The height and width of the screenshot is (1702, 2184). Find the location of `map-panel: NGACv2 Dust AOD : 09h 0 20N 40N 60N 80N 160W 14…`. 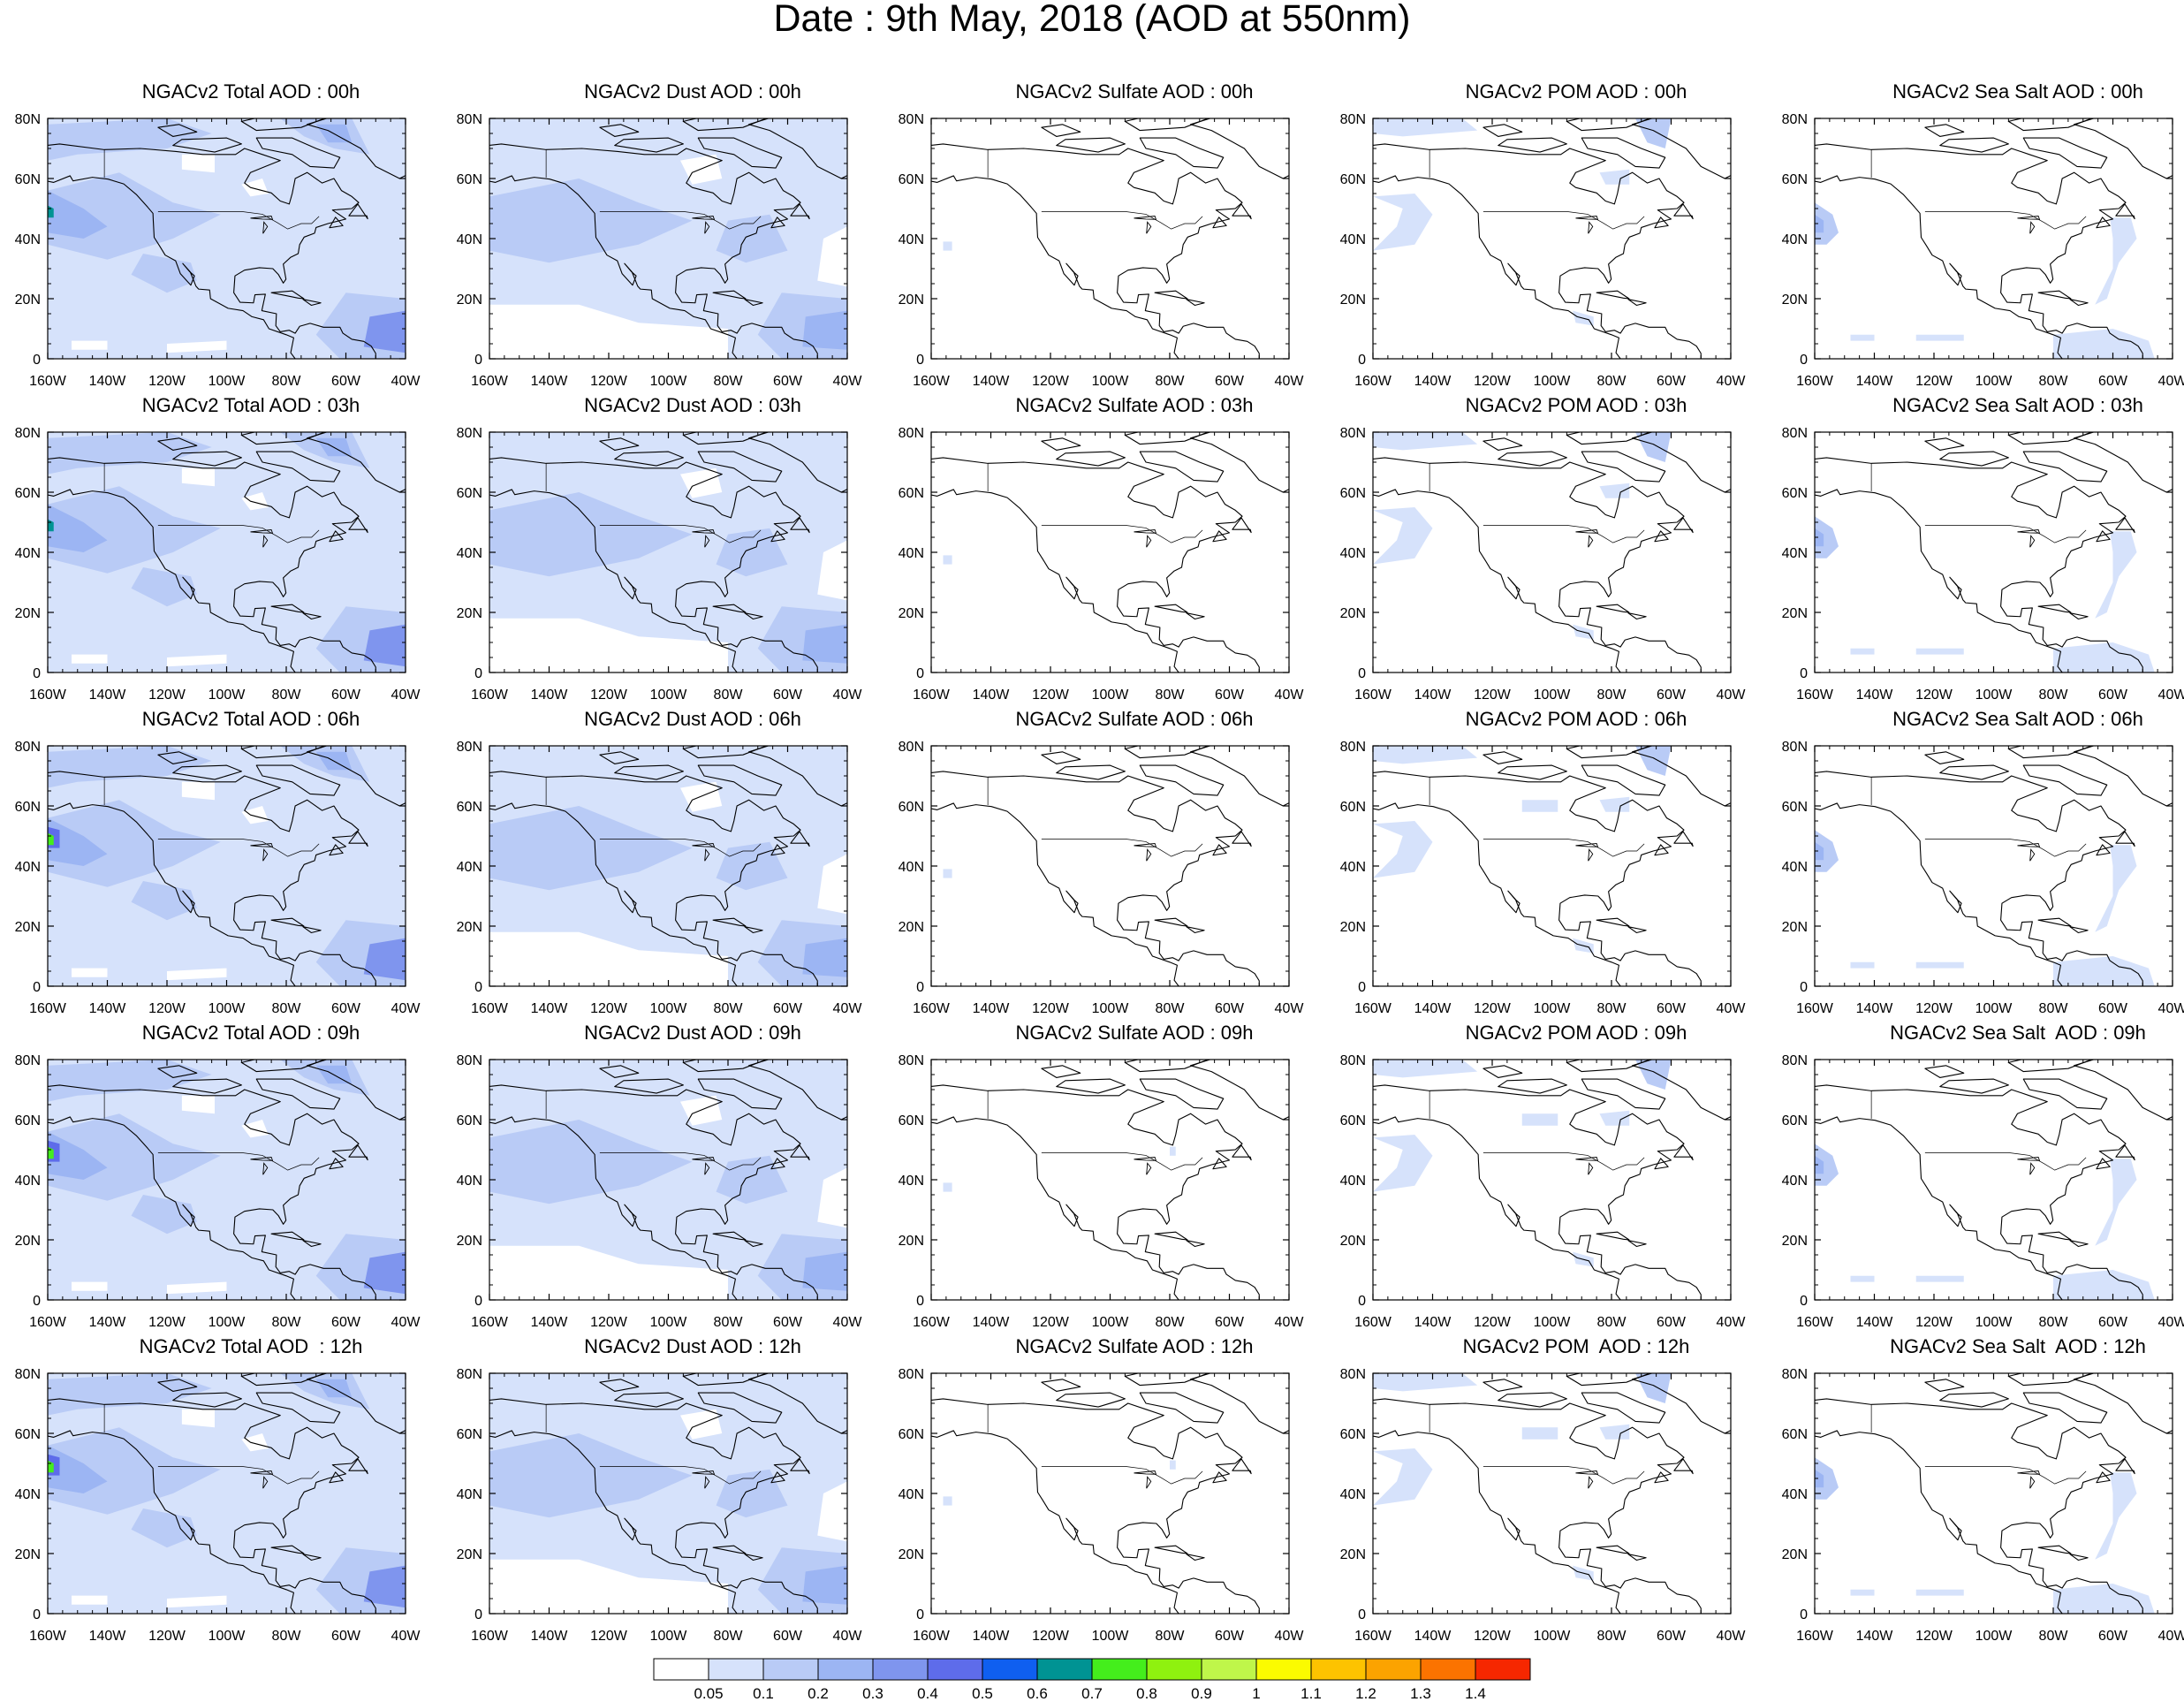

map-panel: NGACv2 Dust AOD : 09h 0 20N 40N 60N 80N 160W 14… is located at coordinates (693, 1176).